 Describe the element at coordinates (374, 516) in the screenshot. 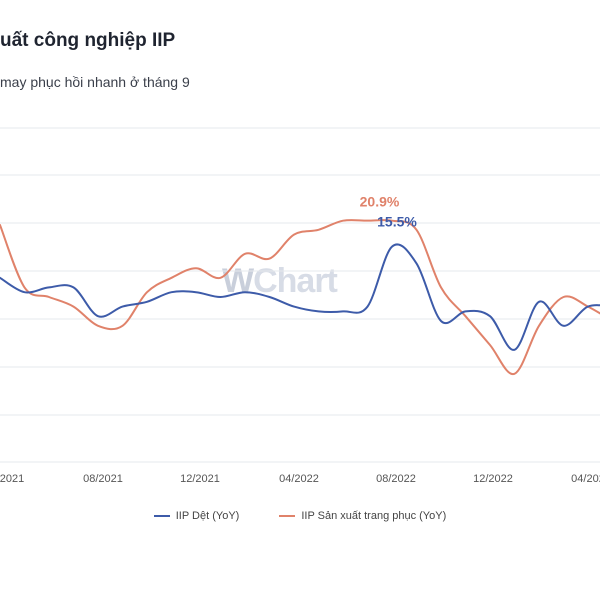

I see `legend-label-trang-phuc: IIP Sản xuất trang phục (YoY)` at that location.